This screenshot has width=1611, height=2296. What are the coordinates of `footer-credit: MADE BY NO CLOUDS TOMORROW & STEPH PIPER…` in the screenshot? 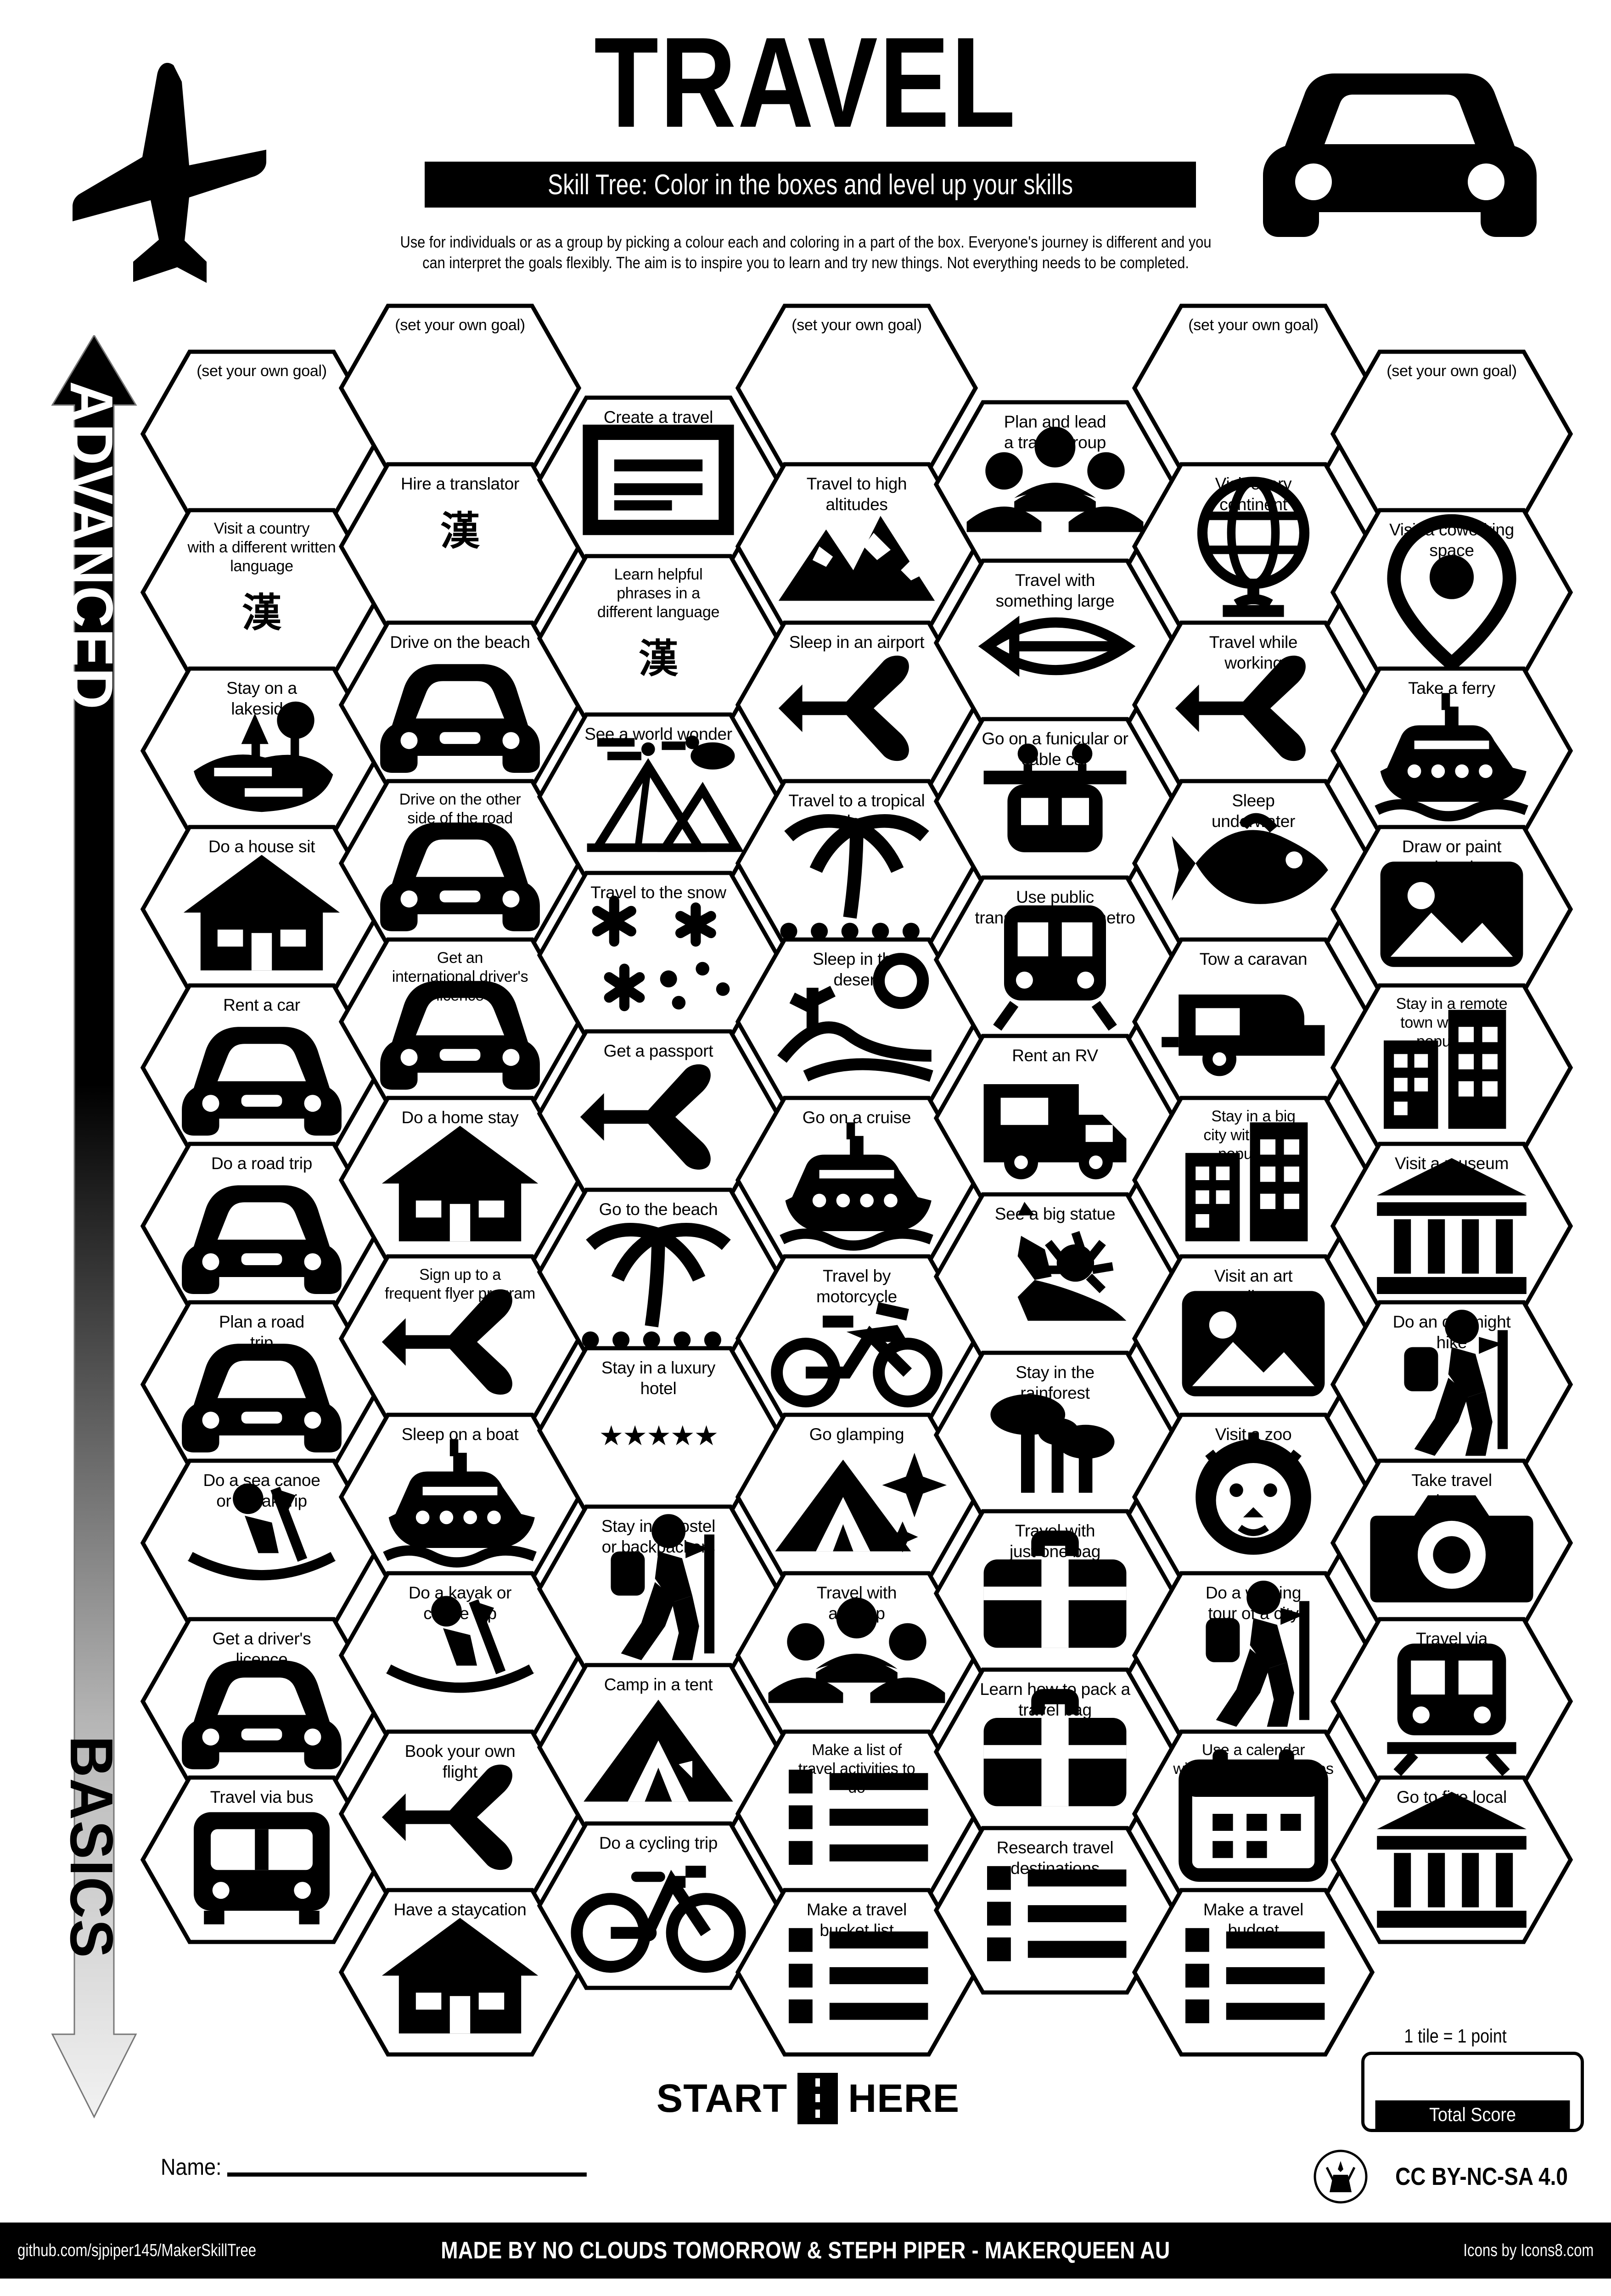 It's located at (806, 2251).